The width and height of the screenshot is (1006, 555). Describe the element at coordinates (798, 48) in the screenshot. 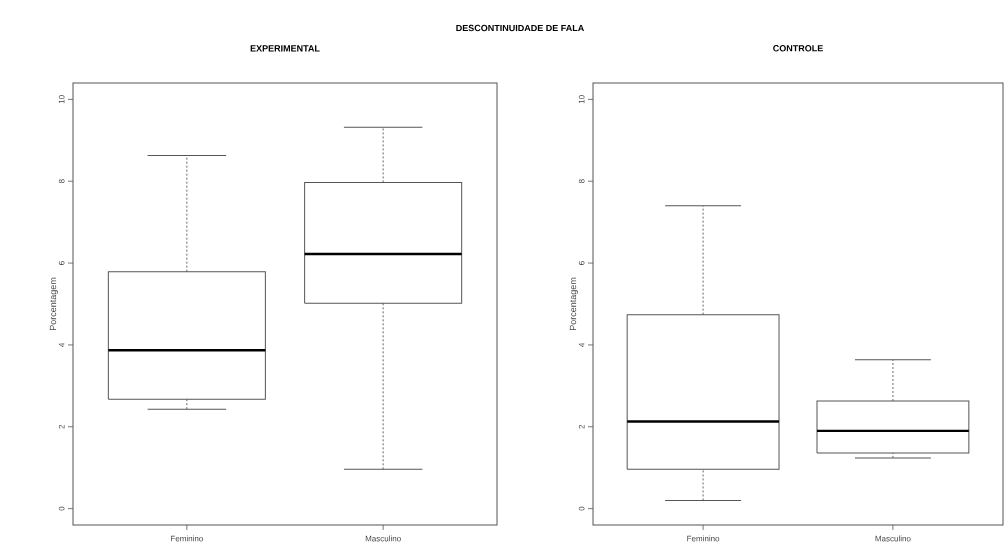

I see `chart-title: CONTROLE` at that location.